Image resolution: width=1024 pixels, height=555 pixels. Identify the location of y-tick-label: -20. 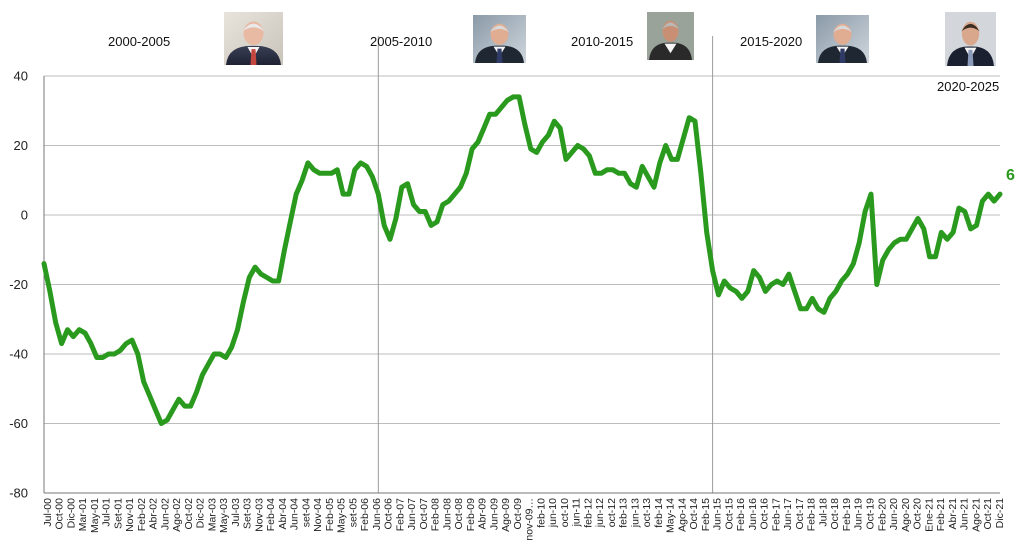
(18, 284).